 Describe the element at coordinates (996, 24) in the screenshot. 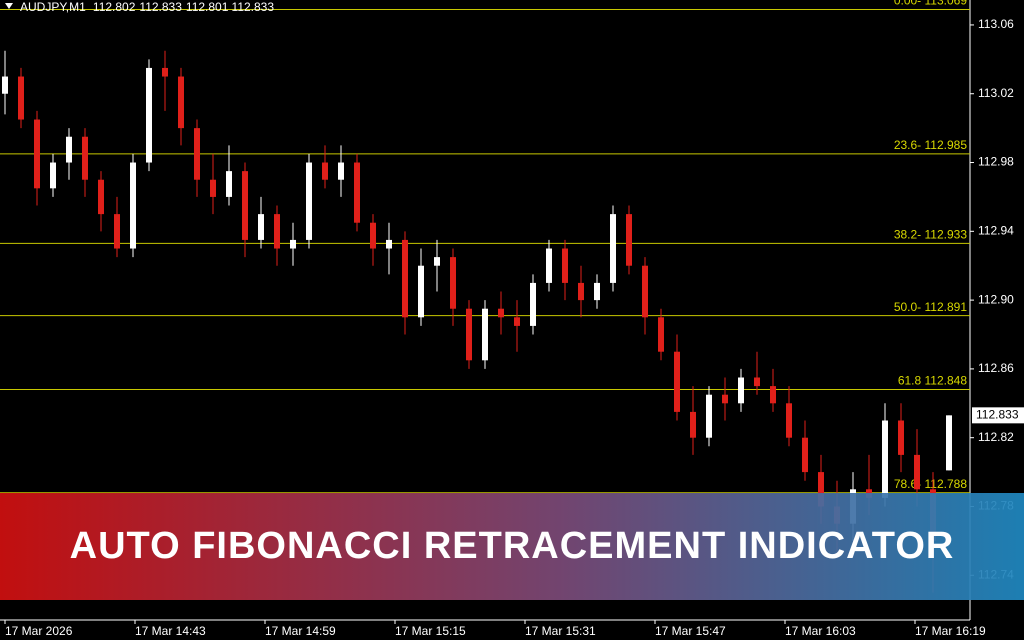

I see `y-tick-label: 113.06` at that location.